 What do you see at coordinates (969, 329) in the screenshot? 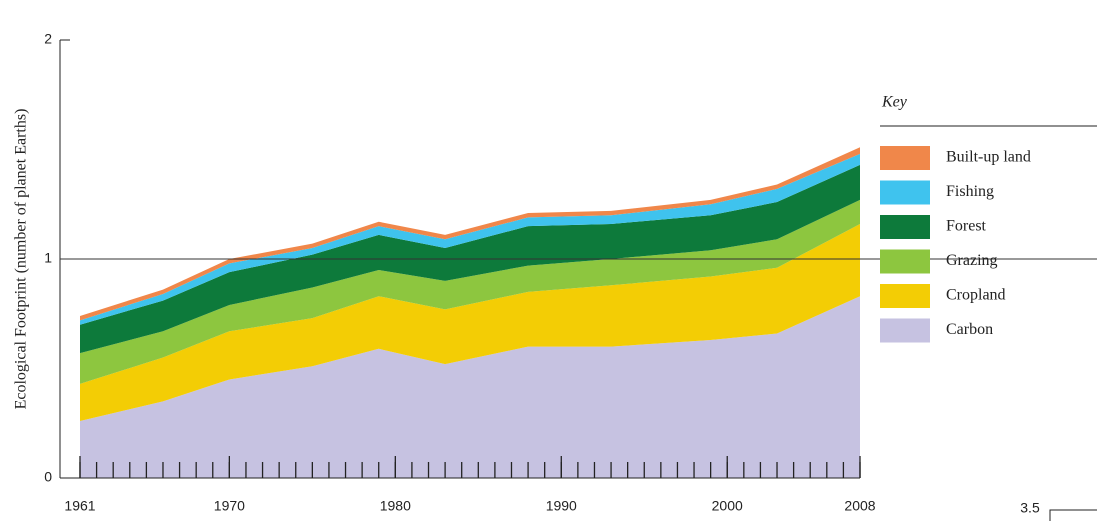
I see `legend-label: Carbon` at bounding box center [969, 329].